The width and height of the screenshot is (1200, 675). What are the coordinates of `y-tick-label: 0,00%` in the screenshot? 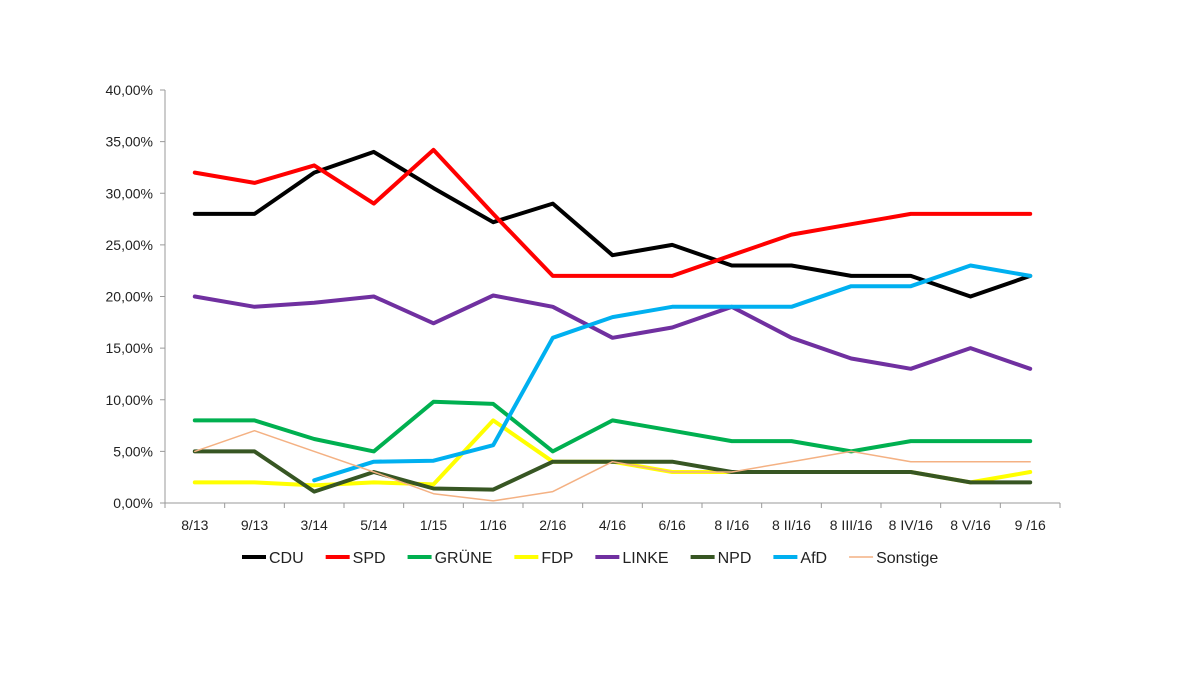 It's located at (133, 503).